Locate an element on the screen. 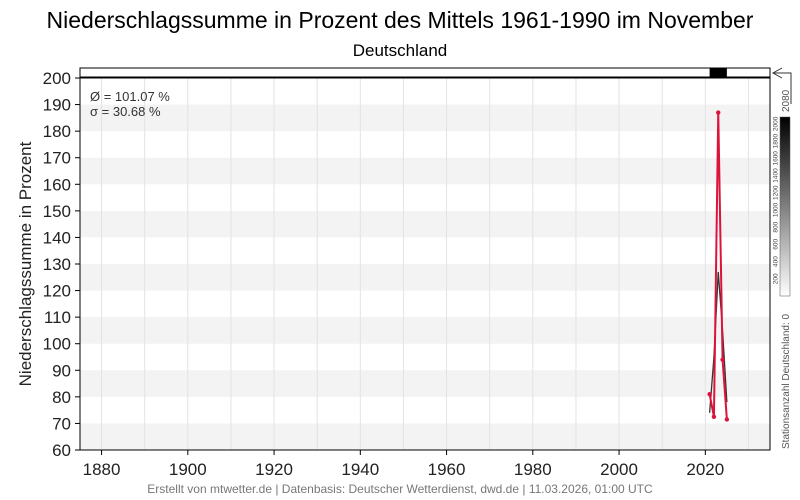  x-tick-label: 1900 is located at coordinates (188, 469).